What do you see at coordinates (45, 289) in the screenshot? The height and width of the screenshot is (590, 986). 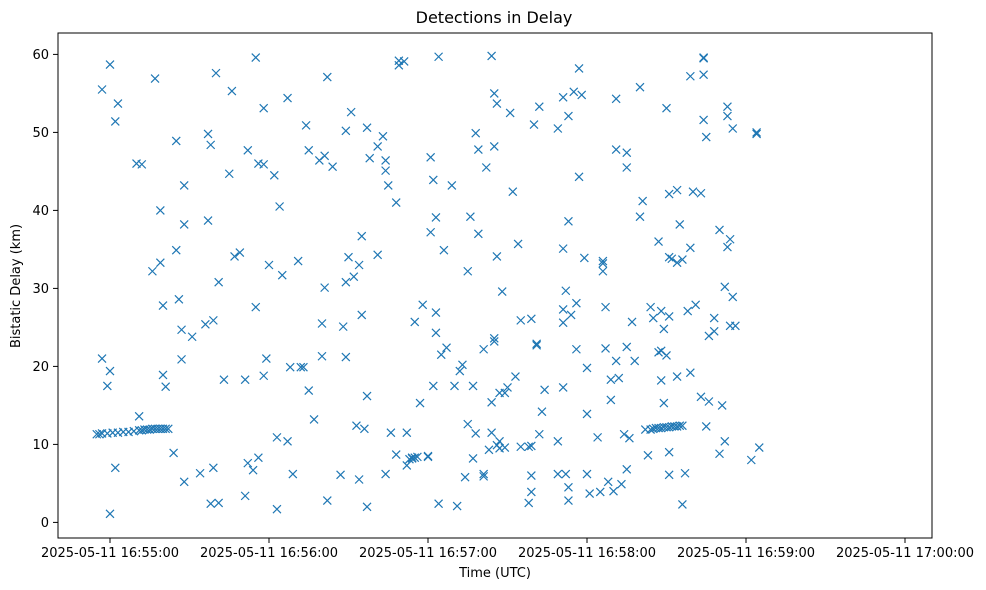 I see `y-axis-ticks: 0 10 20 30 40 50 60` at bounding box center [45, 289].